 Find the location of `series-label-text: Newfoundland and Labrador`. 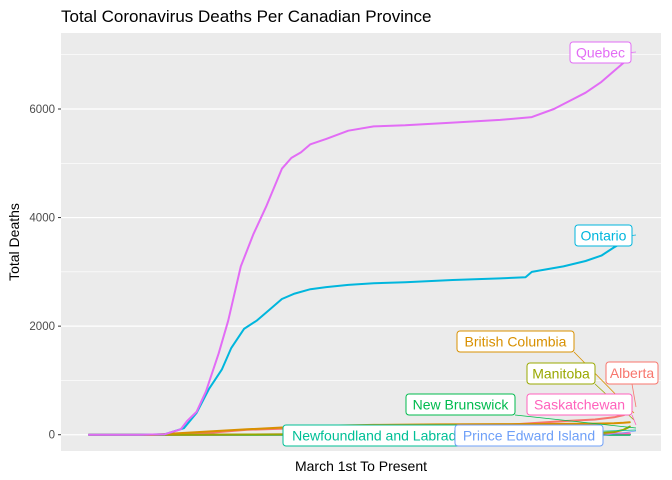

series-label-text: Newfoundland and Labrador is located at coordinates (380, 436).